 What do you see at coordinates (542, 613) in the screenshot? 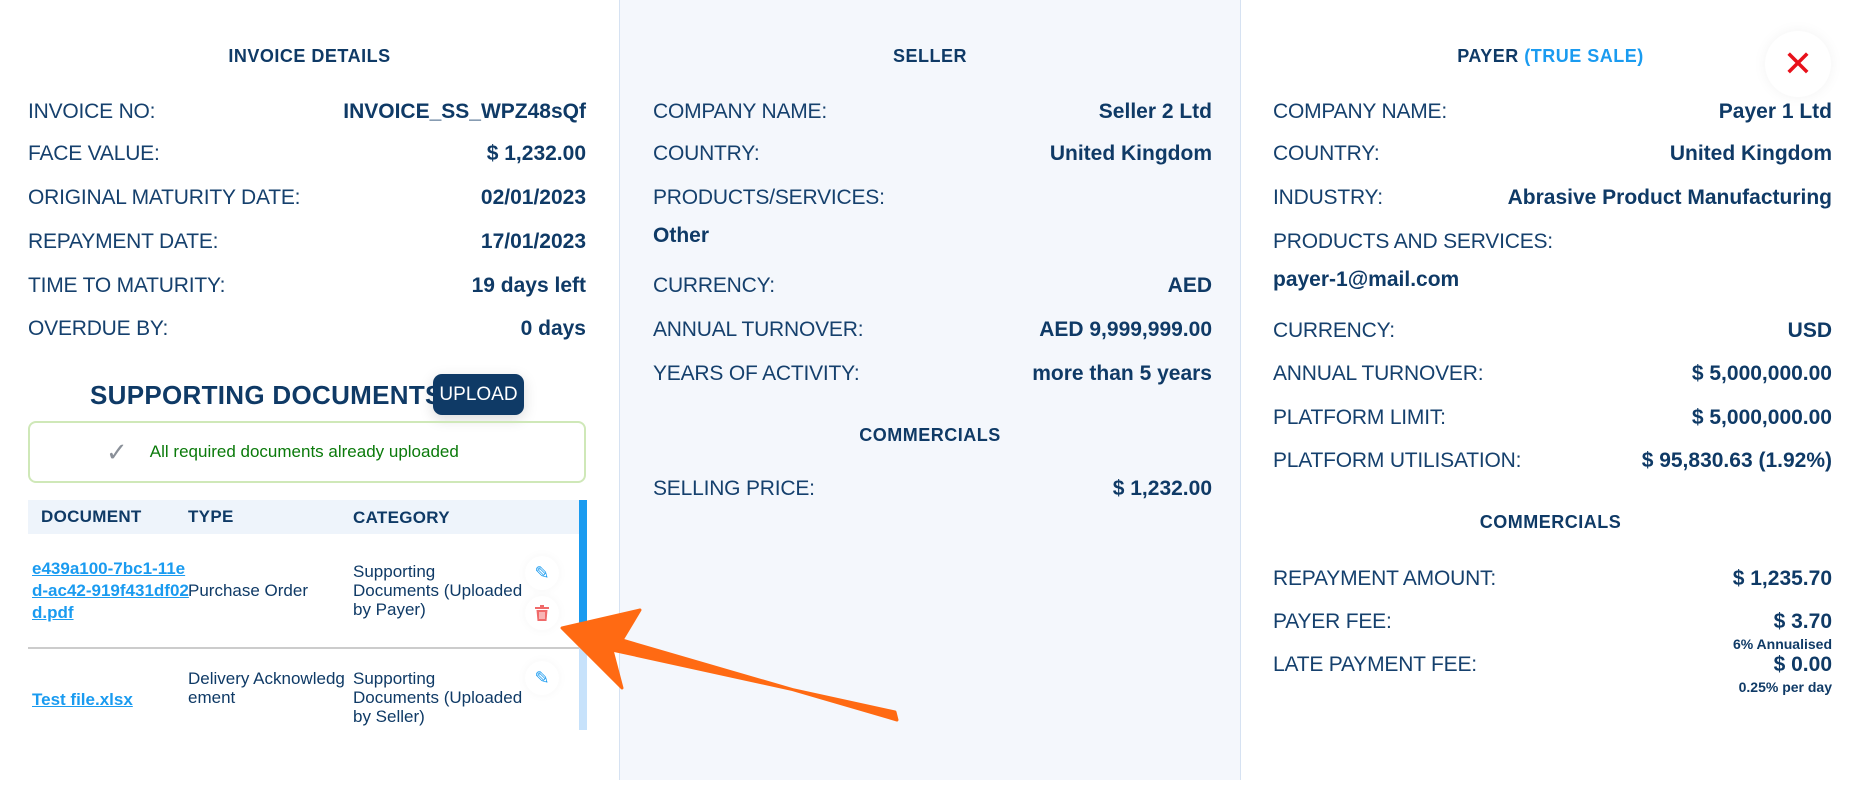
I see `delete-icon` at bounding box center [542, 613].